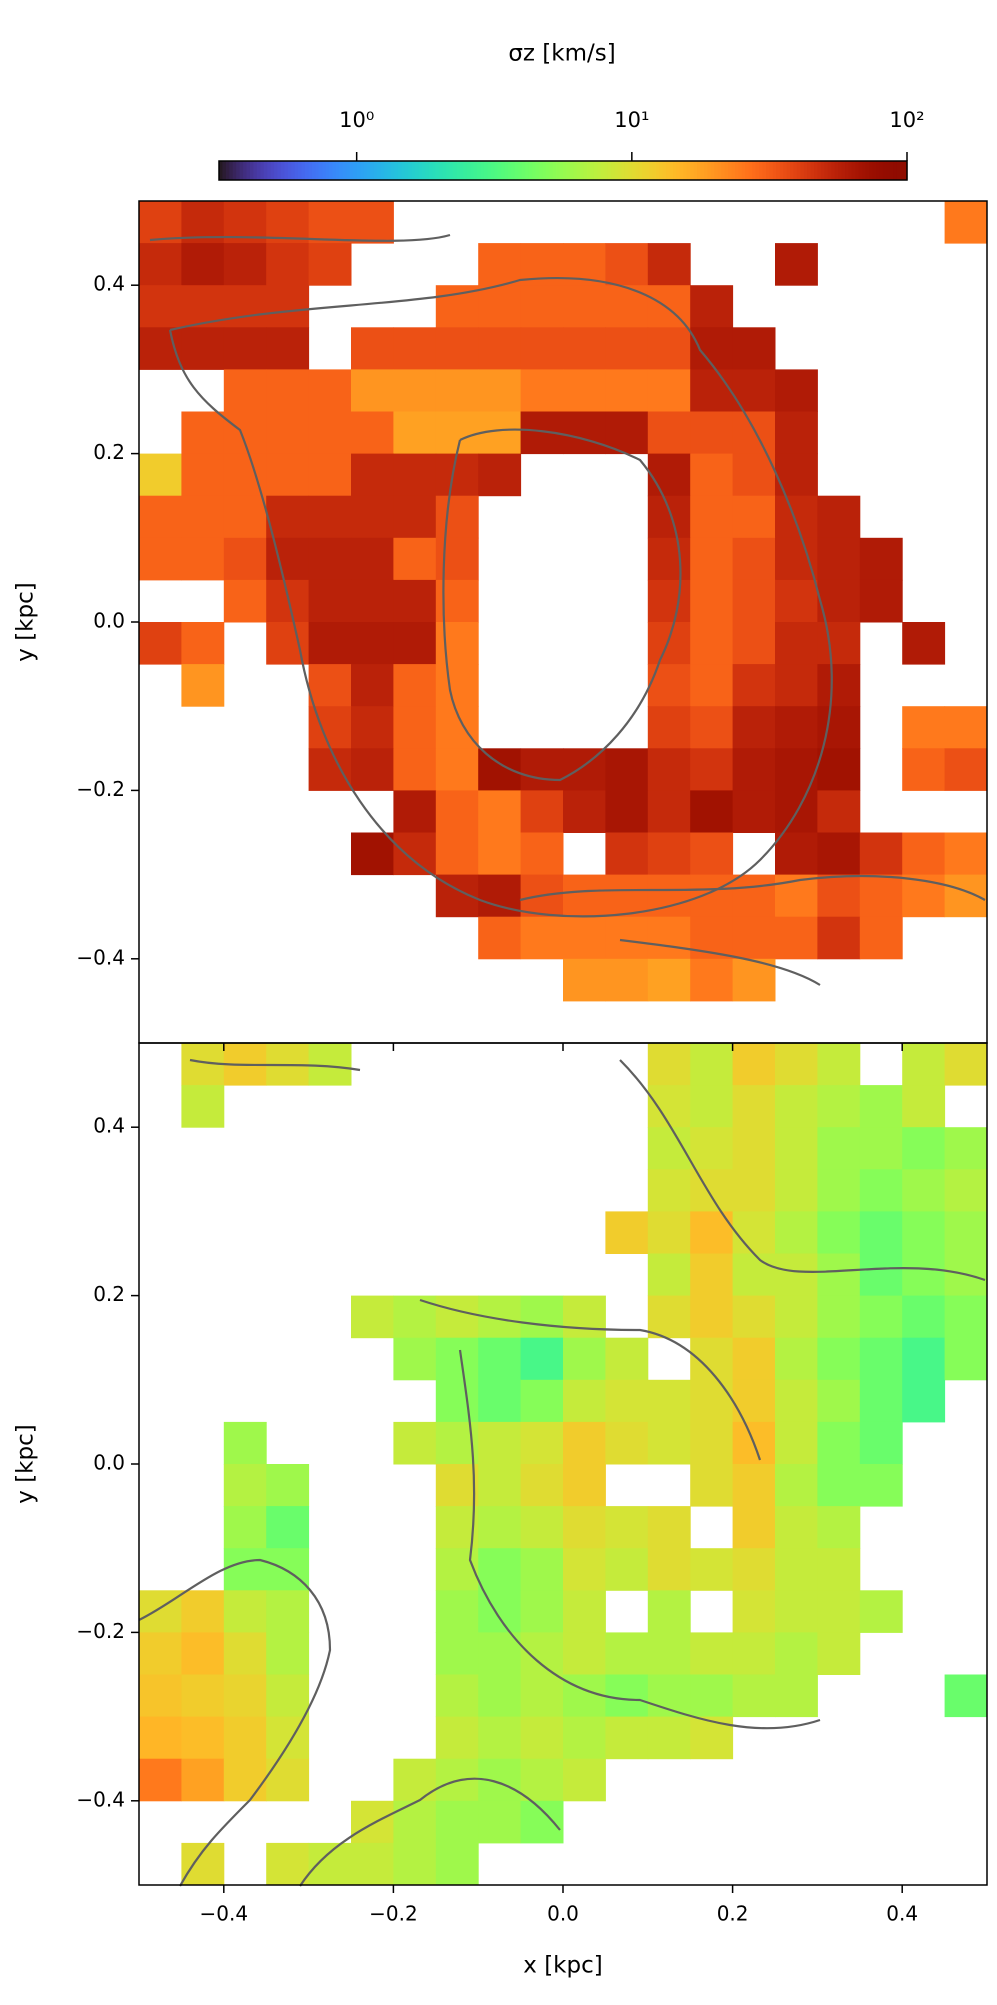  Describe the element at coordinates (631, 120) in the screenshot. I see `colorbar-tick-label: 10¹` at that location.